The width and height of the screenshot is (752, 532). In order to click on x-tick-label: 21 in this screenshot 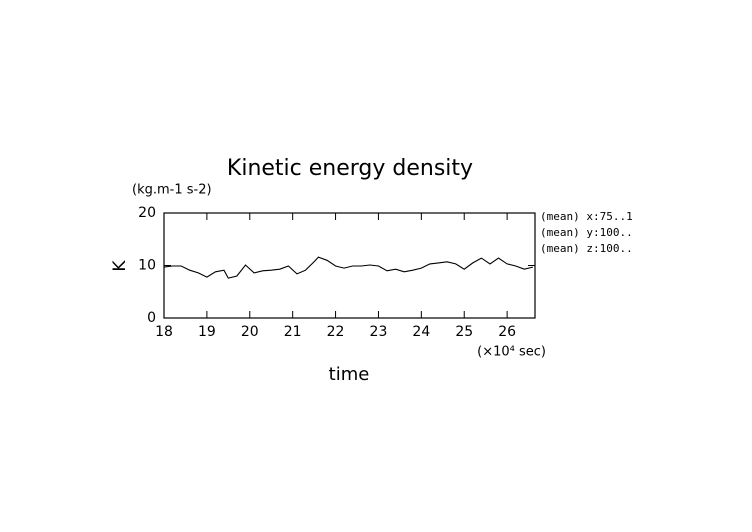, I will do `click(293, 332)`.